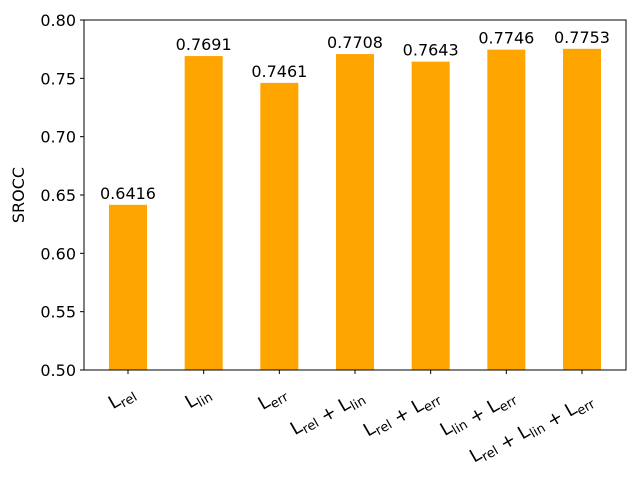  Describe the element at coordinates (58, 370) in the screenshot. I see `y-tick-label: 0.50` at that location.